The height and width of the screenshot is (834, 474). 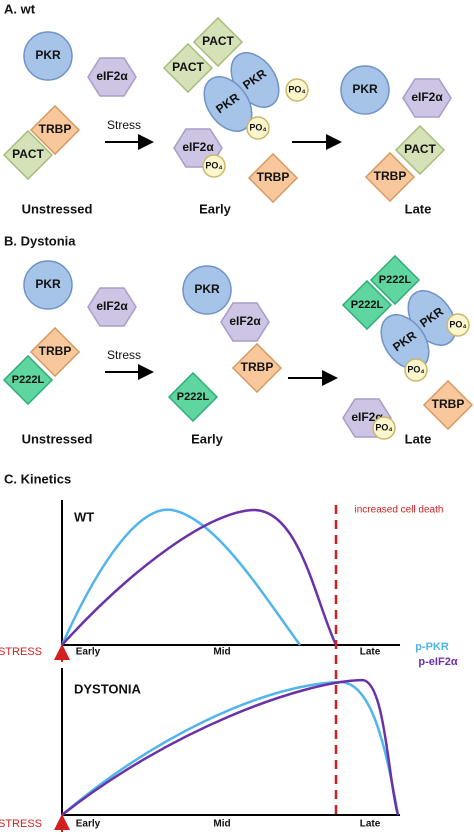 I want to click on panel-title: C. Kinetics, so click(x=37, y=478).